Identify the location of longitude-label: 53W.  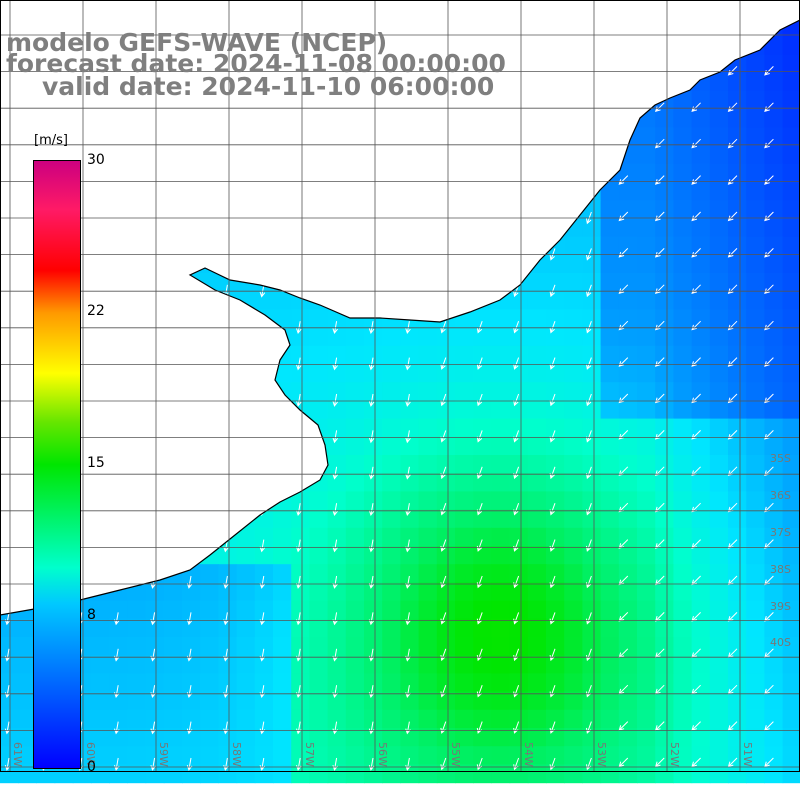
(601, 754).